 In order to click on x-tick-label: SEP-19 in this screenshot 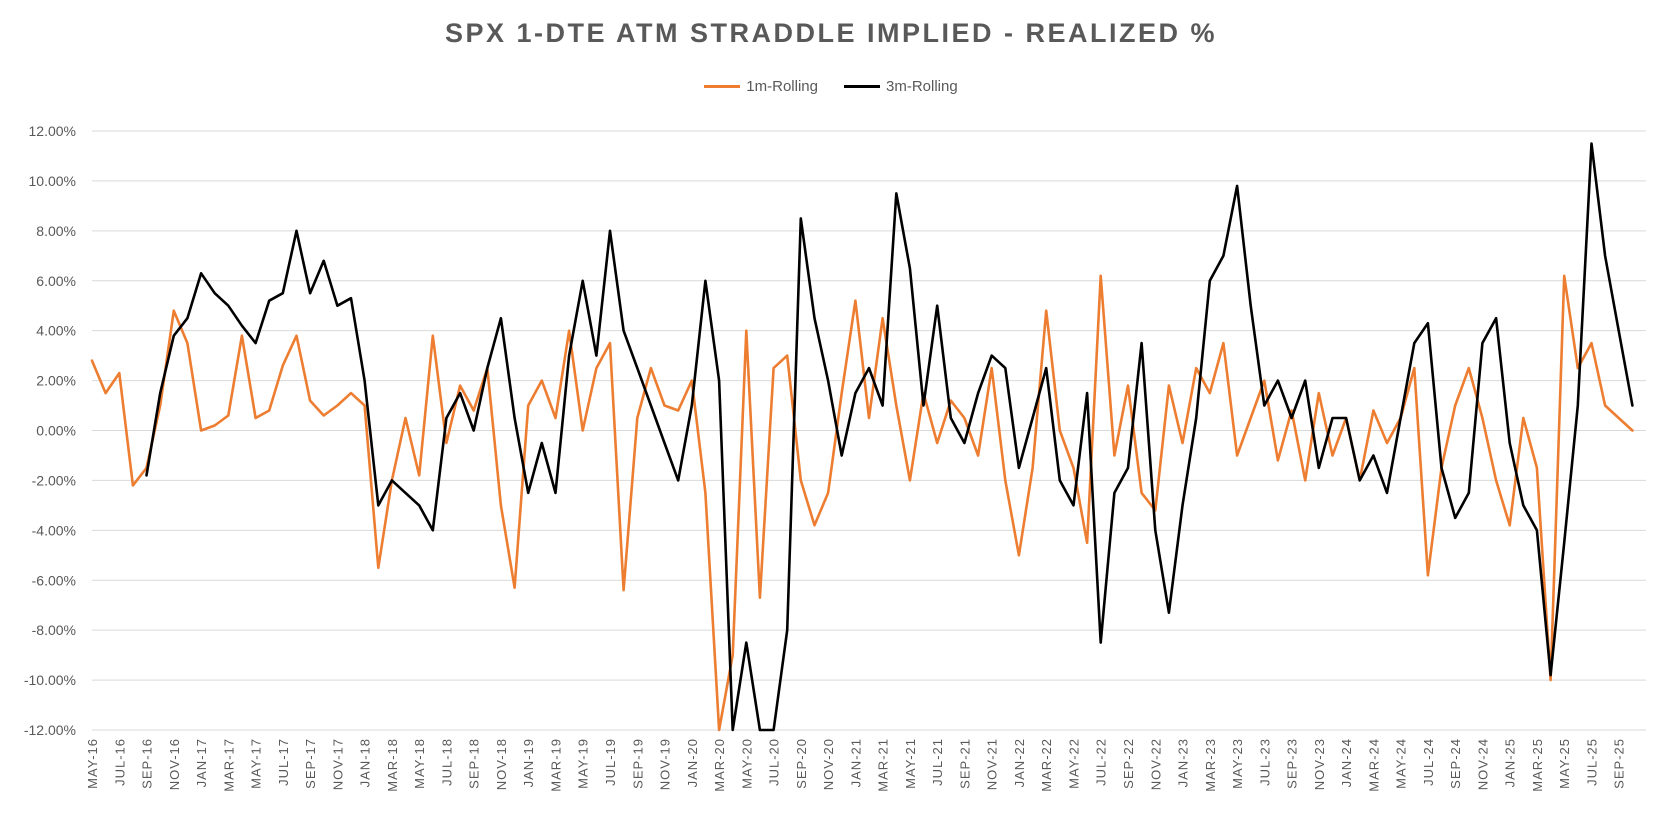, I will do `click(637, 763)`.